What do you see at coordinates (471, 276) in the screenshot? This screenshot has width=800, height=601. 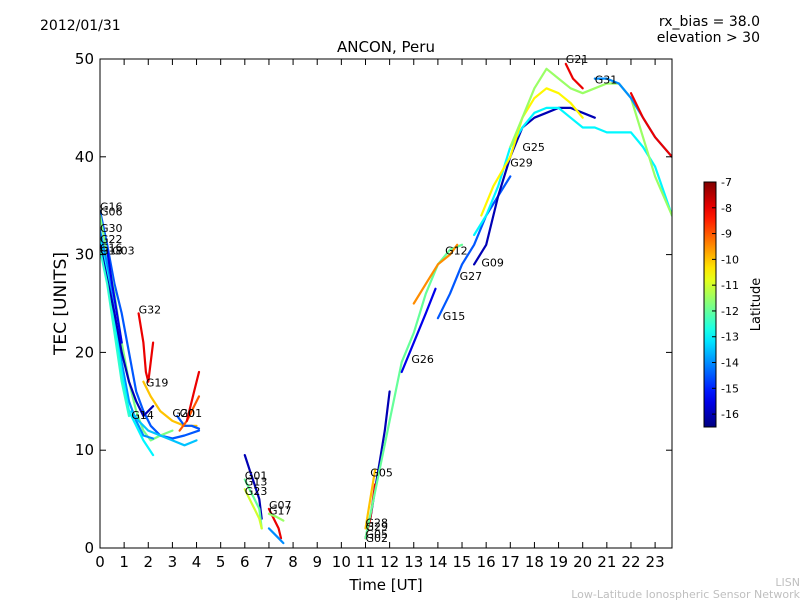 I see `sat-label: G27` at bounding box center [471, 276].